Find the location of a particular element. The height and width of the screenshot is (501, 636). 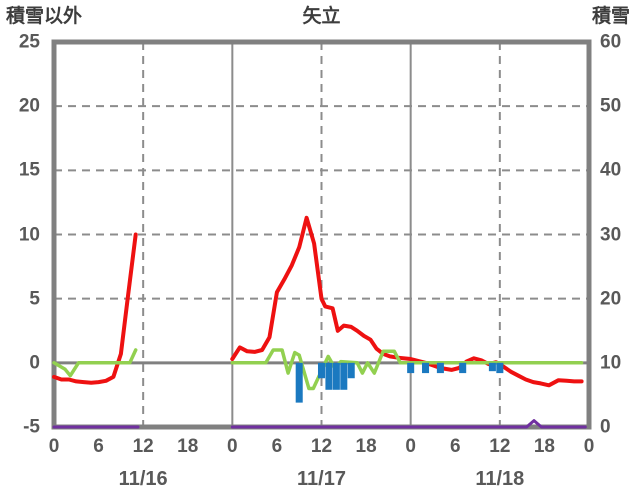

right-axis-tick: 10 is located at coordinates (611, 363).